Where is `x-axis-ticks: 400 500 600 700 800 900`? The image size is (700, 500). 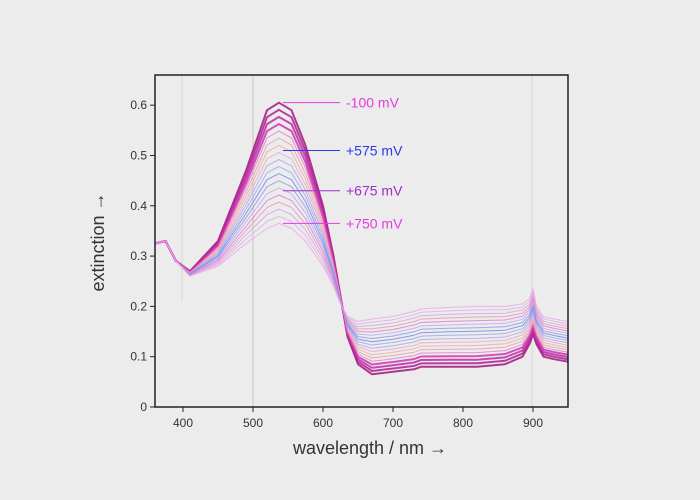 x-axis-ticks: 400 500 600 700 800 900 is located at coordinates (358, 418).